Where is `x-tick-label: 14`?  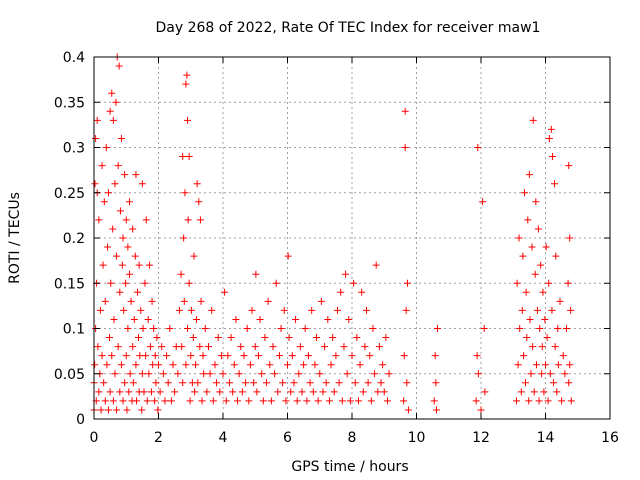 x-tick-label: 14 is located at coordinates (546, 438).